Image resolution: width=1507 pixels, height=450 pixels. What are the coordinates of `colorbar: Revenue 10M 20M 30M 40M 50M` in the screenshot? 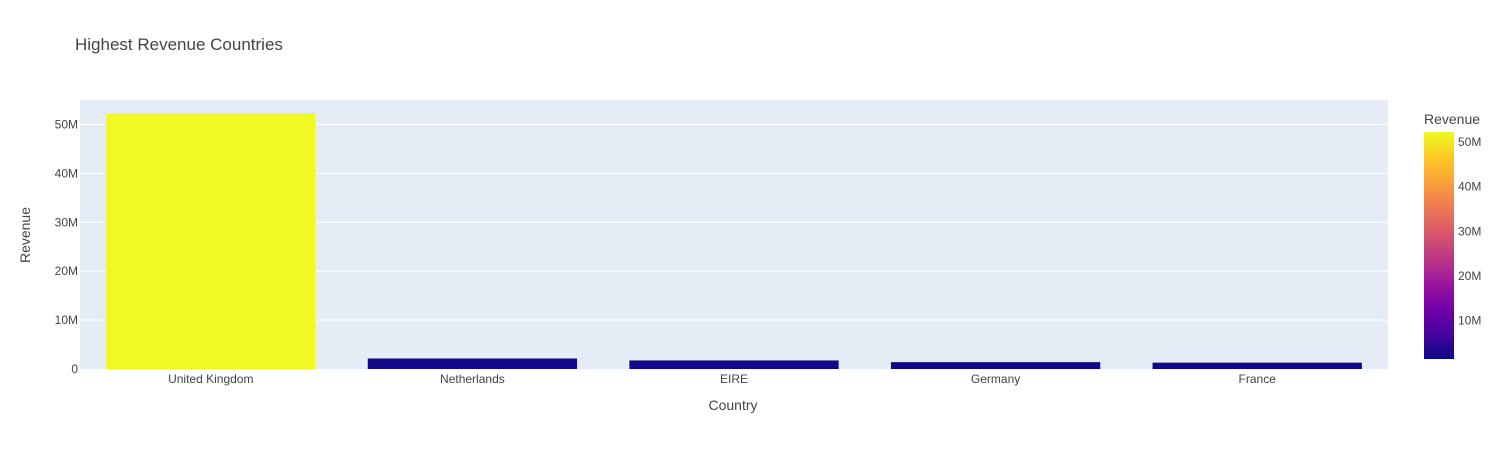 It's located at (1452, 235).